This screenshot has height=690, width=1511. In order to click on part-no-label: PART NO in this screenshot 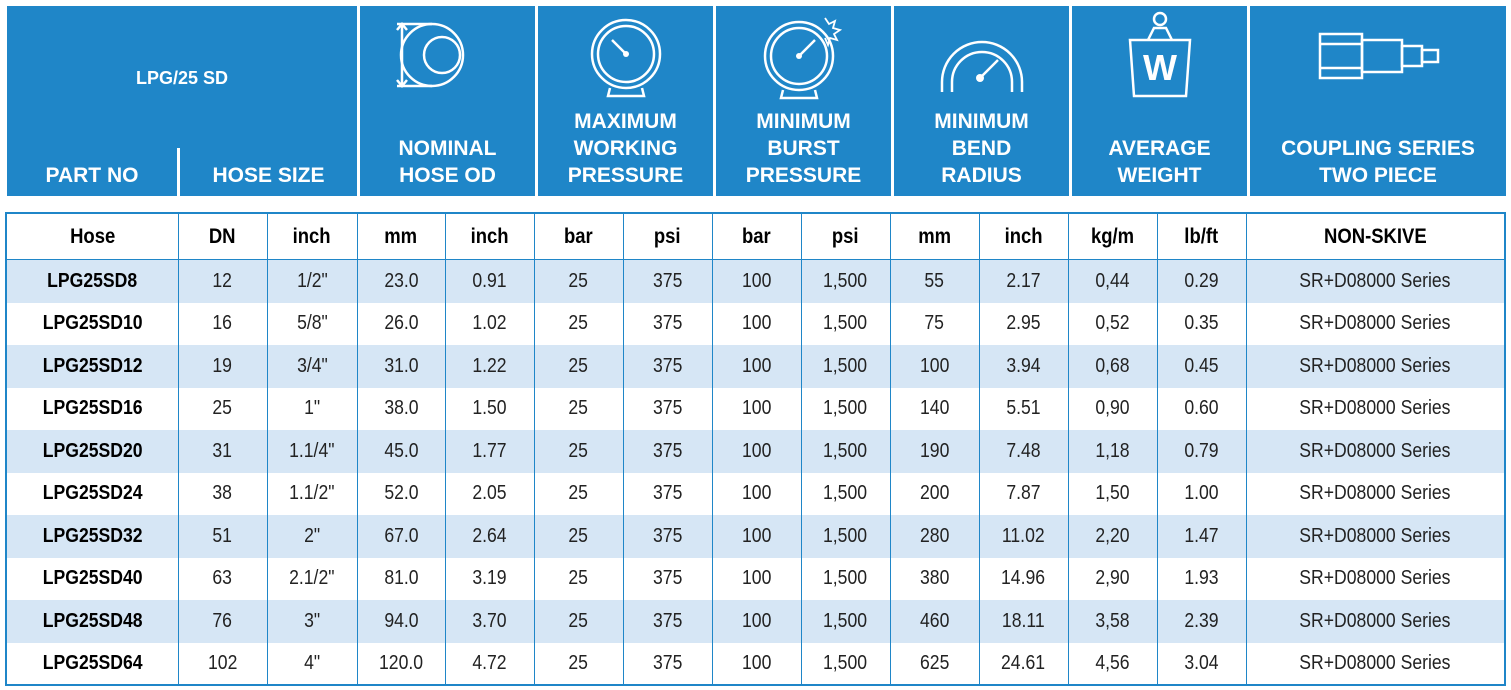, I will do `click(92, 175)`.